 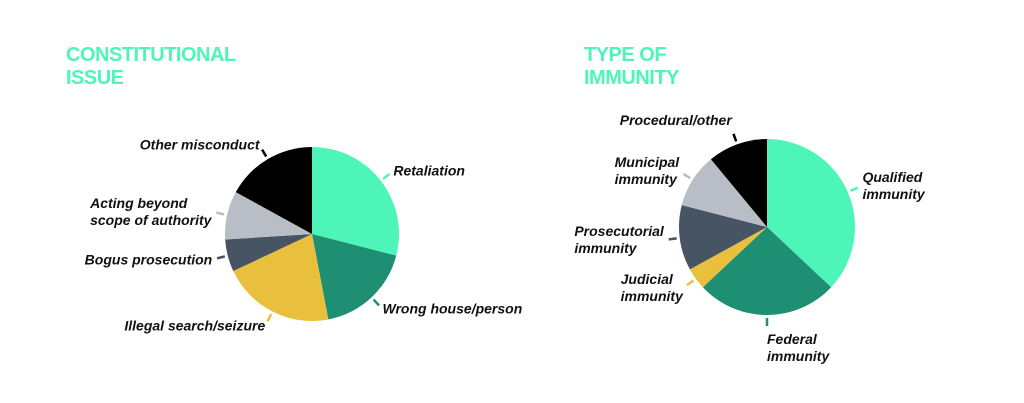 What do you see at coordinates (798, 347) in the screenshot?
I see `slice-label: Federal immunity` at bounding box center [798, 347].